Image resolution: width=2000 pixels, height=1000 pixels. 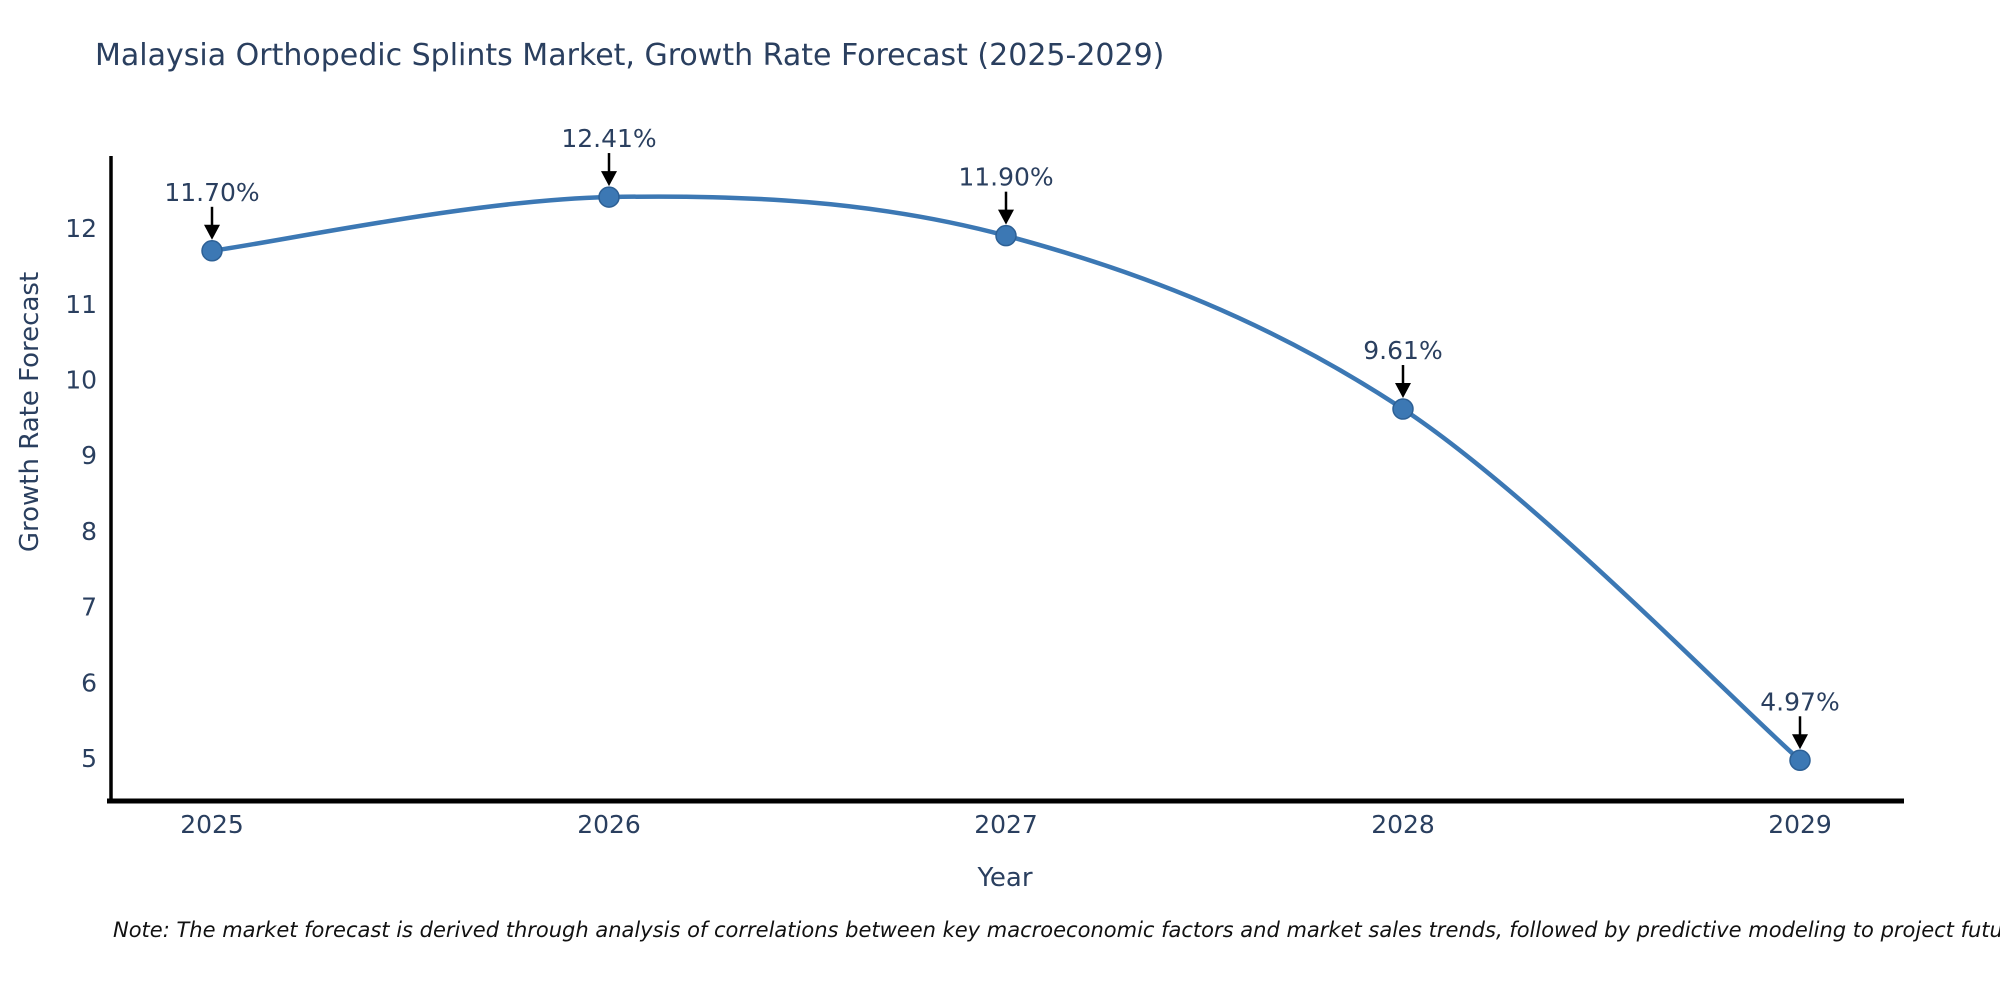 I want to click on y-tick-label: 7, so click(x=89, y=607).